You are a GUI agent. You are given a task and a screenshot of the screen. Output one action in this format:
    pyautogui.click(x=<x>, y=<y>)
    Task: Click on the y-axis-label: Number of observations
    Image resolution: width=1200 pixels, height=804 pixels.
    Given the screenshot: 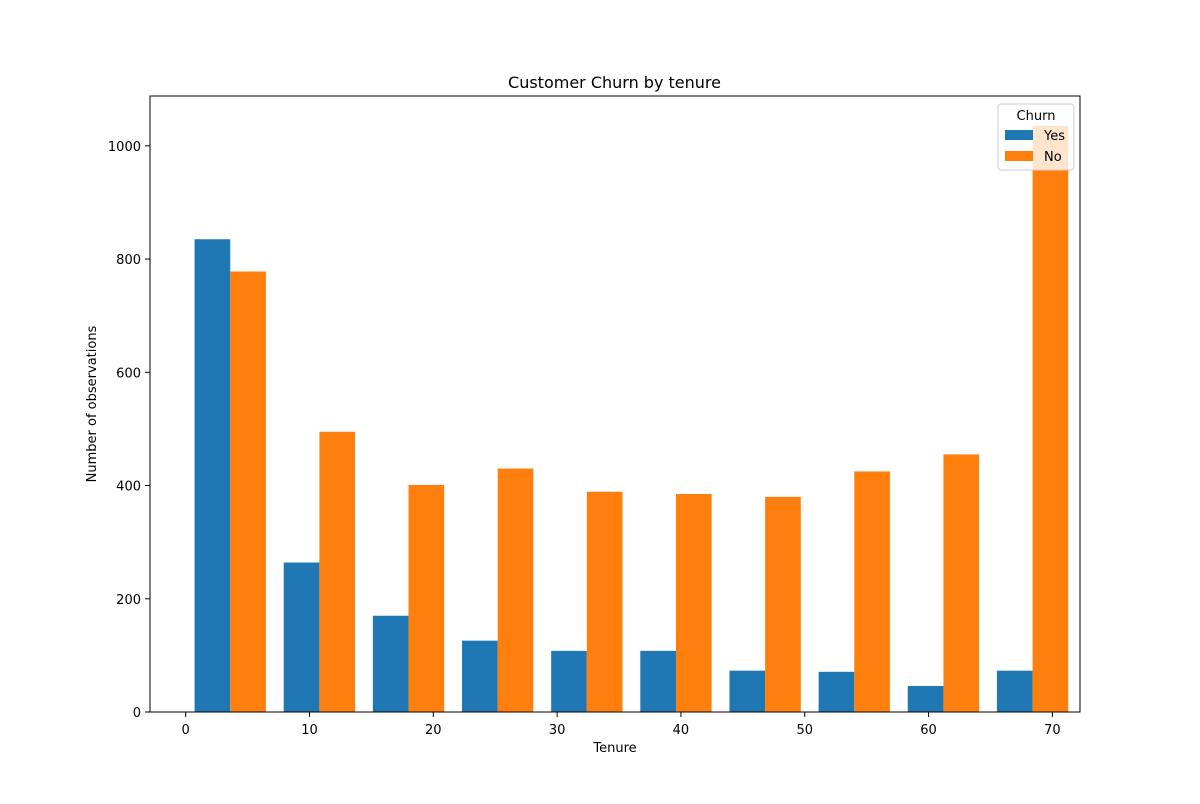 What is the action you would take?
    pyautogui.click(x=92, y=403)
    